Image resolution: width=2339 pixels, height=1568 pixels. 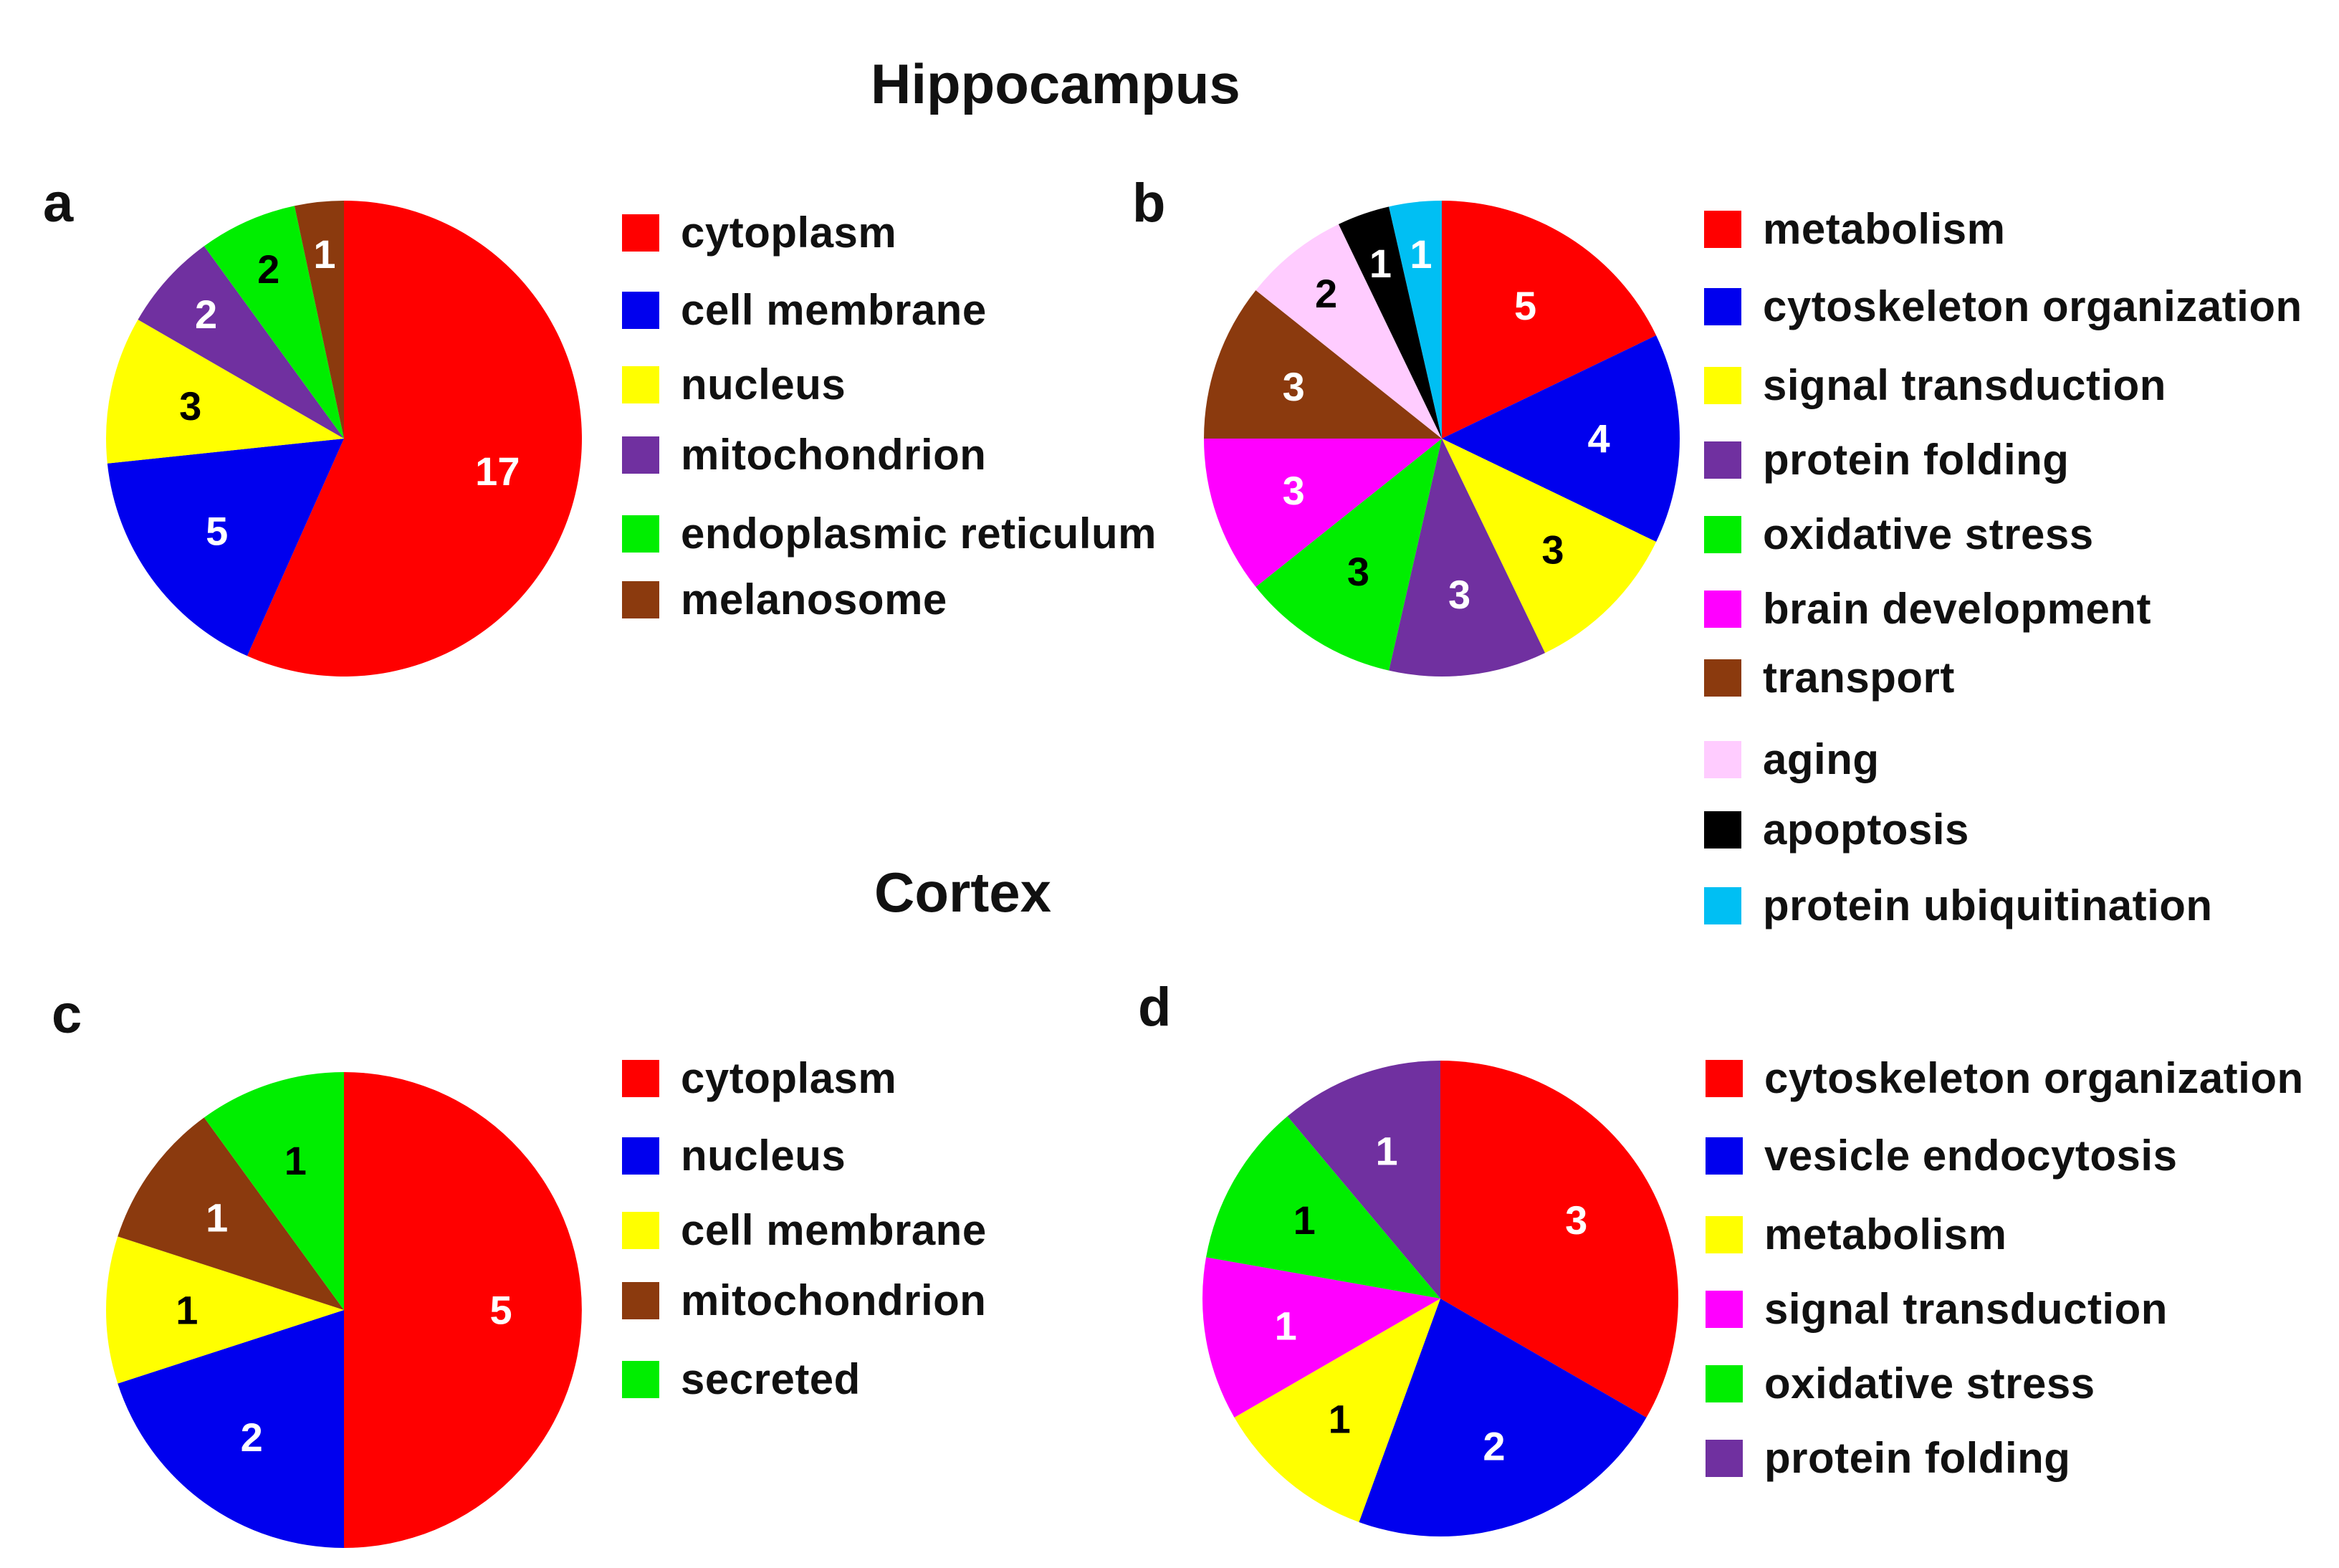 What do you see at coordinates (274, 322) in the screenshot?
I see `pie-a-slice-endoplasmic-reticulum` at bounding box center [274, 322].